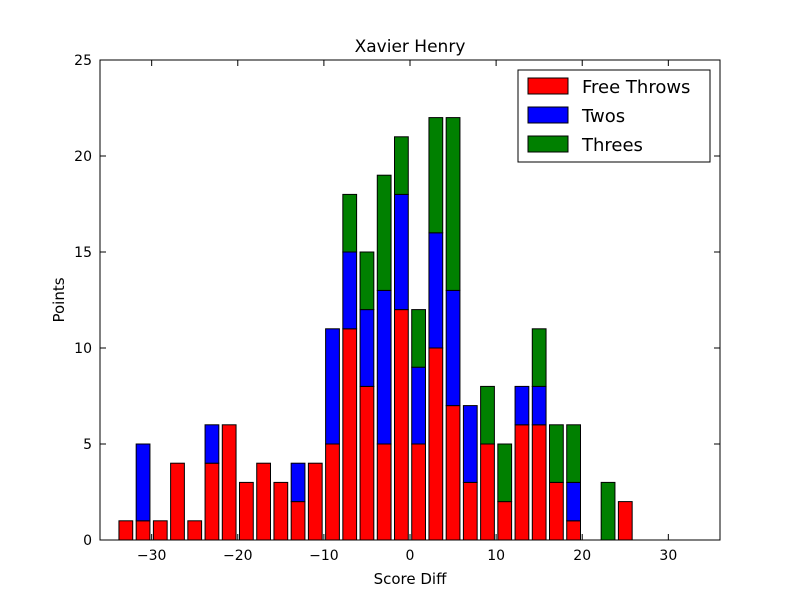 The height and width of the screenshot is (600, 800). I want to click on legend: Free Throws Twos Threes, so click(614, 116).